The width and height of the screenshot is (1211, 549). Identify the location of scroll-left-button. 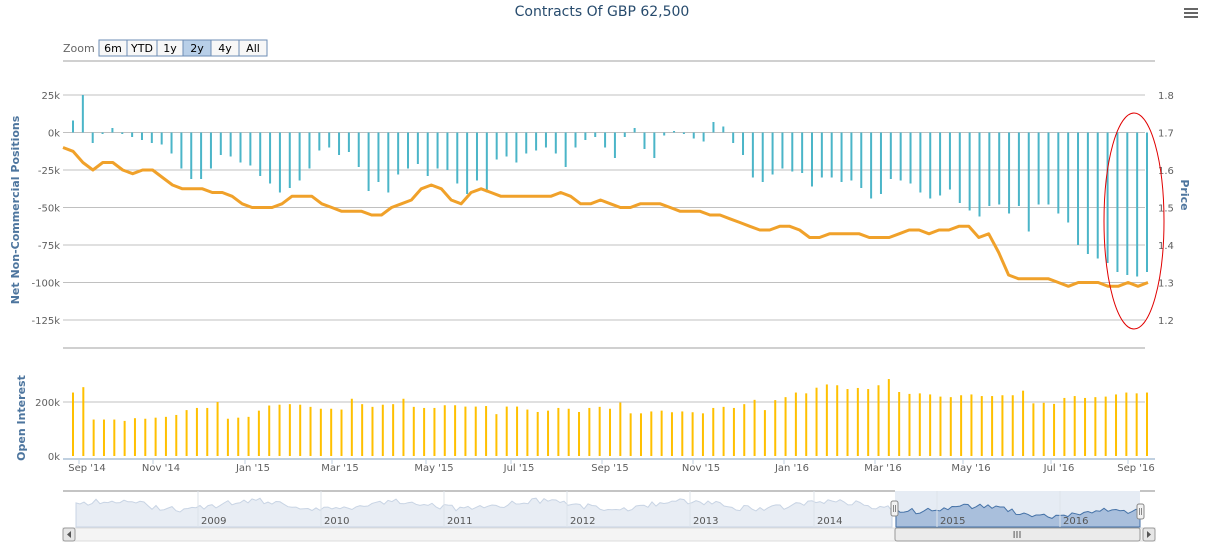
(69, 534).